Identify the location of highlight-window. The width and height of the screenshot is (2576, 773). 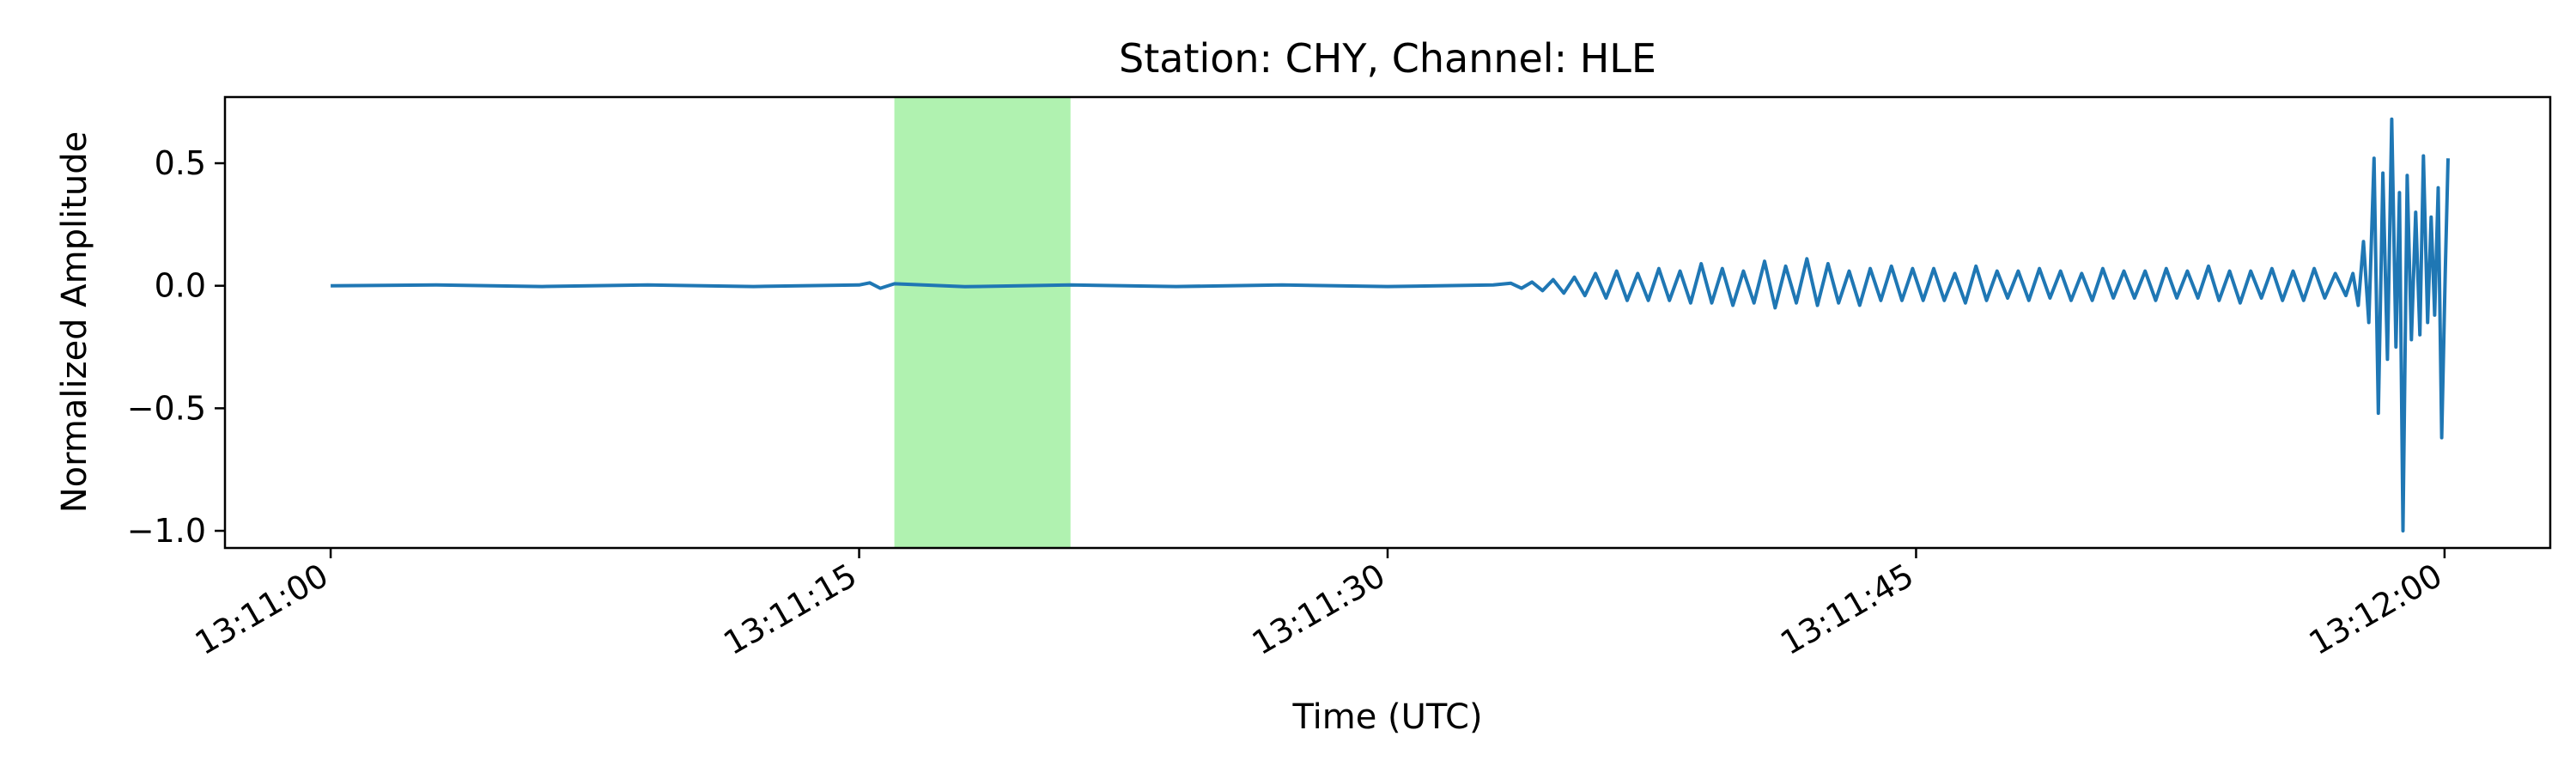
(983, 322).